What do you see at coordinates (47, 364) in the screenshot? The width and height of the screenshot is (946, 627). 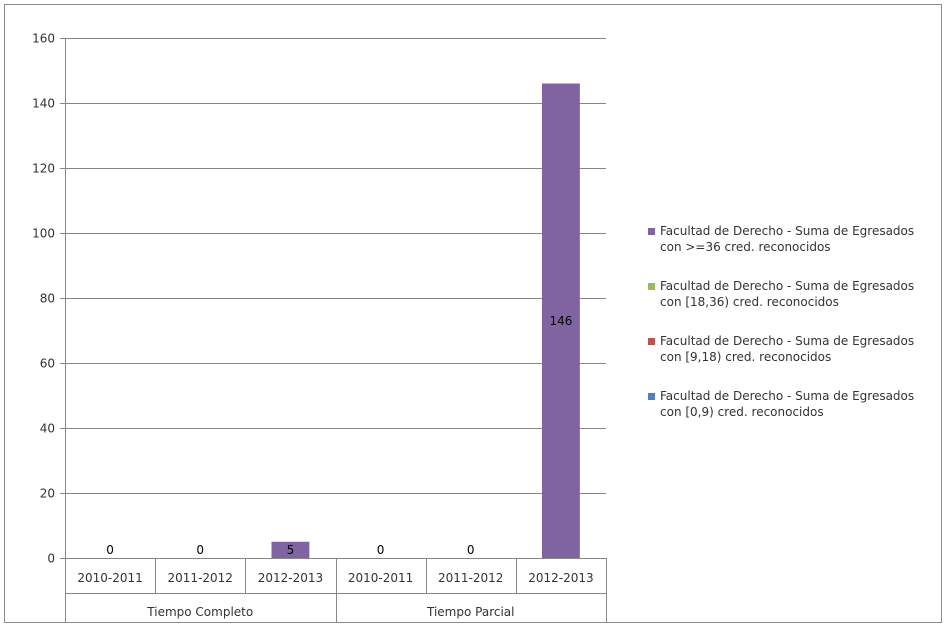 I see `y-tick-label: 60` at bounding box center [47, 364].